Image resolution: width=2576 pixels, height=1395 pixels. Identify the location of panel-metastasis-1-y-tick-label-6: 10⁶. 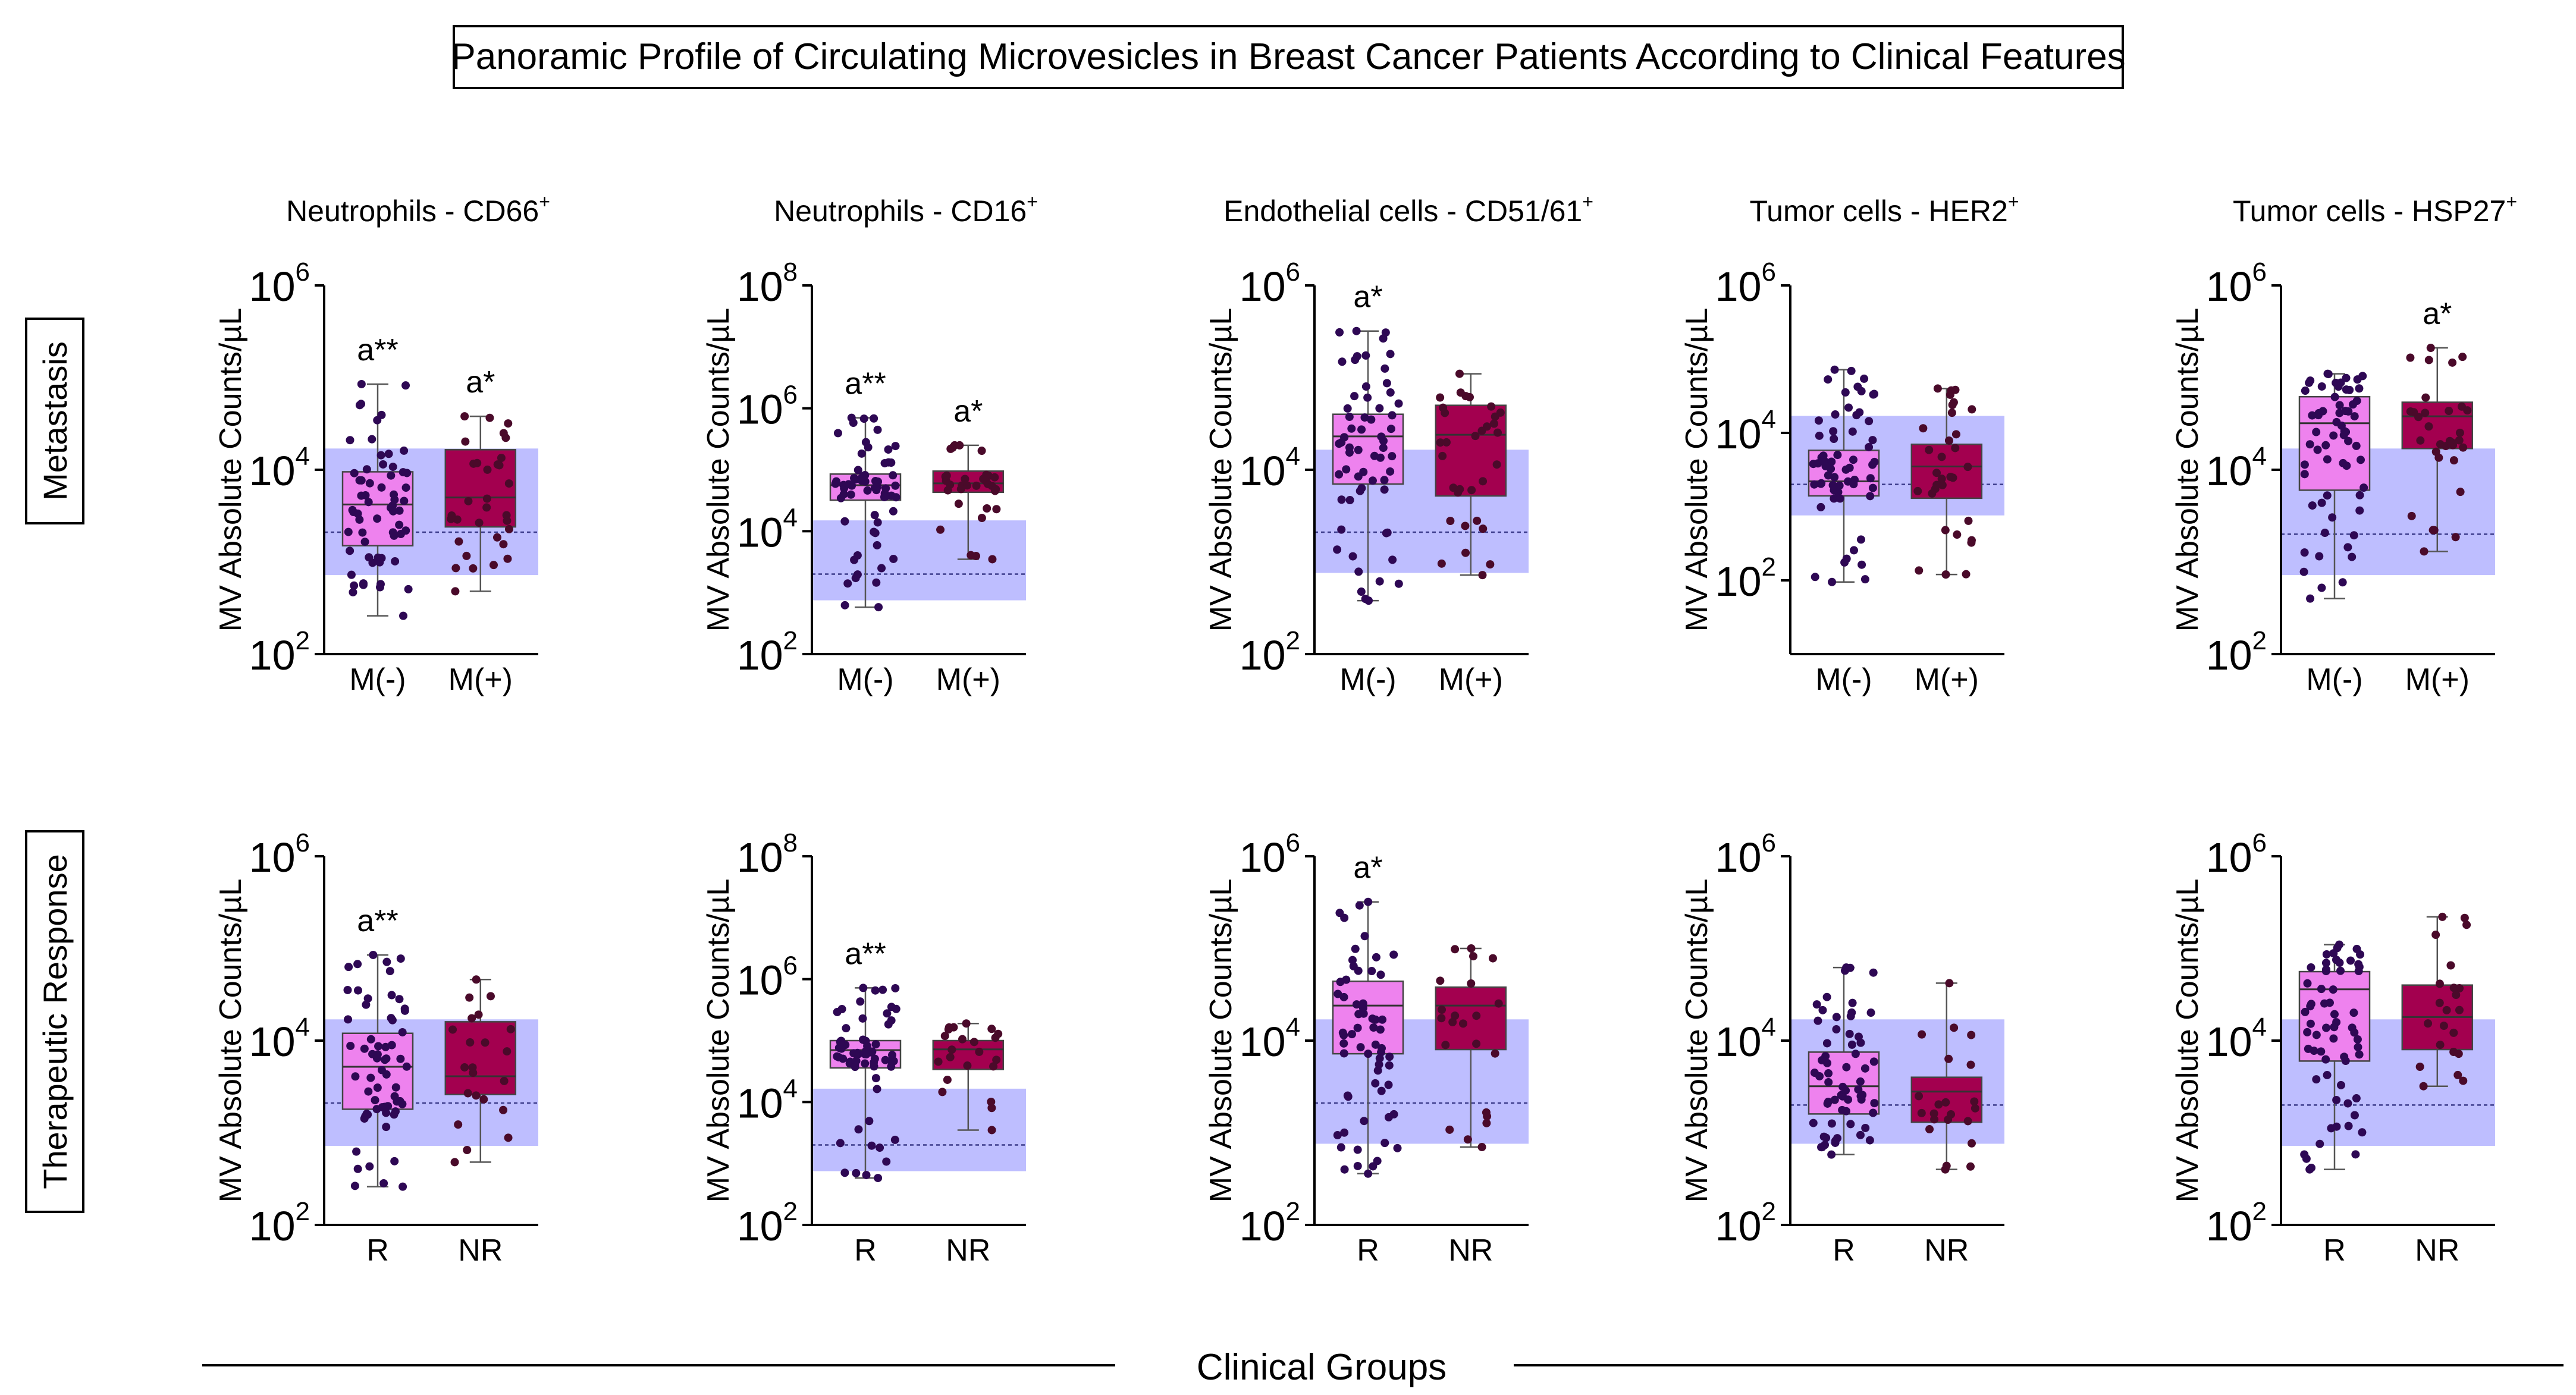
(279, 283).